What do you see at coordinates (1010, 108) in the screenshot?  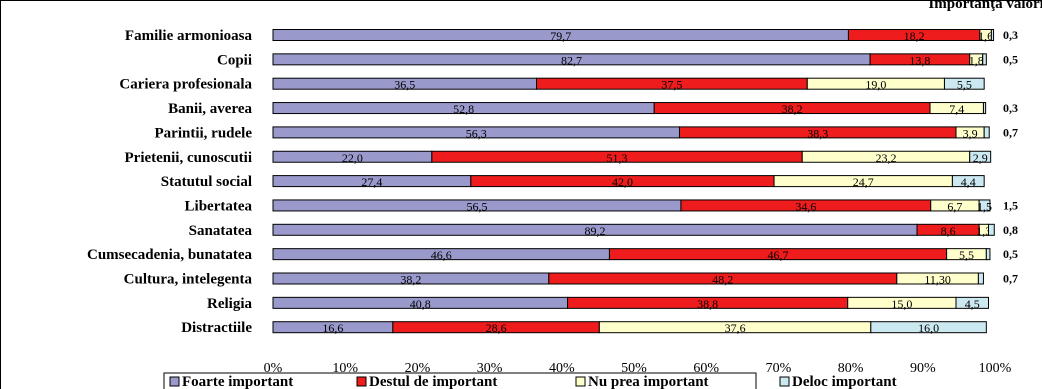 I see `outside-label-banii-averea: 0,3` at bounding box center [1010, 108].